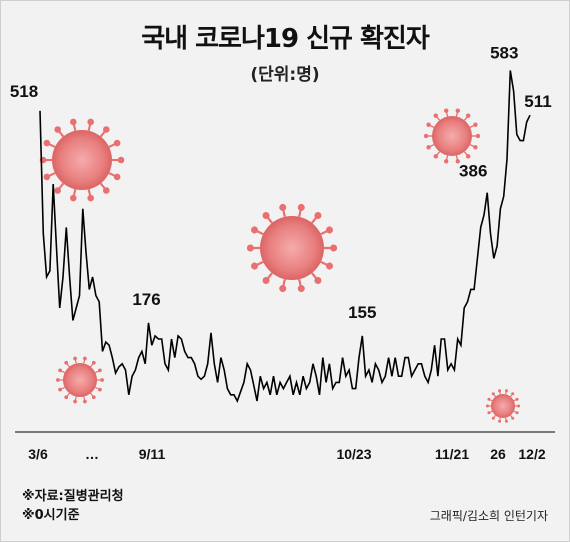  Describe the element at coordinates (488, 516) in the screenshot. I see `credit-note: 그래픽/김소희 인턴기자` at that location.